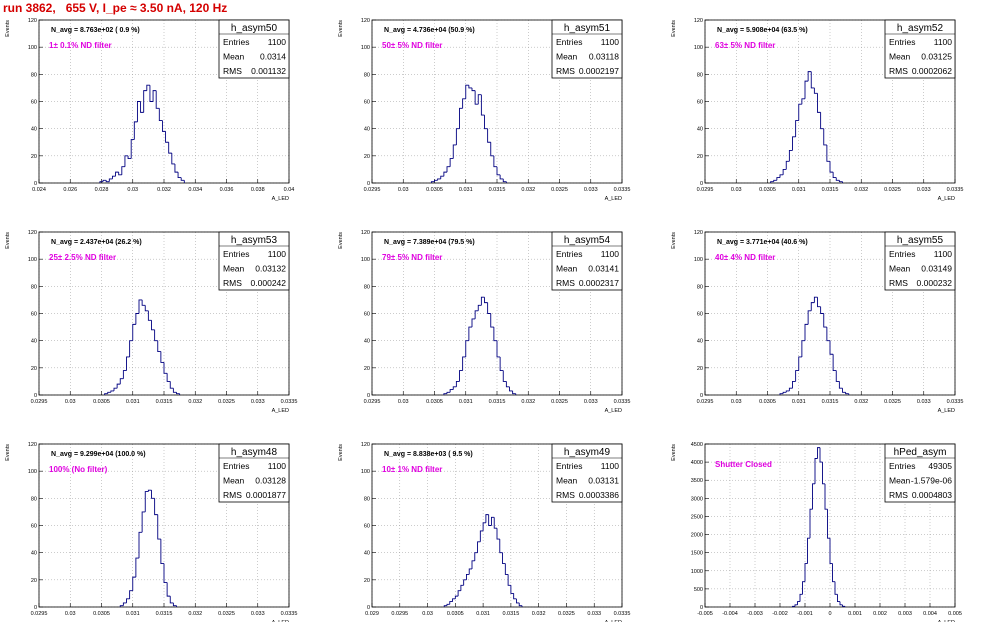  Describe the element at coordinates (698, 590) in the screenshot. I see `y-tick-label: 500` at that location.